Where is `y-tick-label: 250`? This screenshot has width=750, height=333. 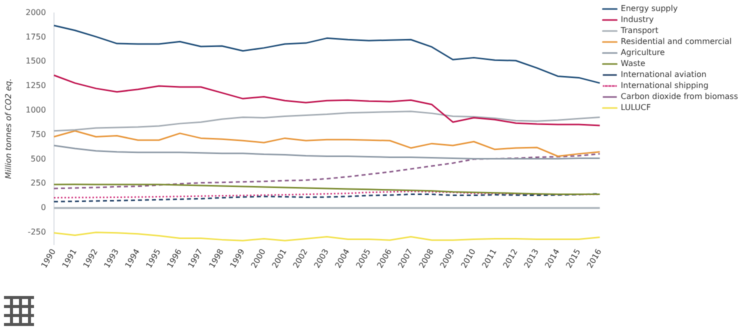 y-tick-label: 250 is located at coordinates (38, 183).